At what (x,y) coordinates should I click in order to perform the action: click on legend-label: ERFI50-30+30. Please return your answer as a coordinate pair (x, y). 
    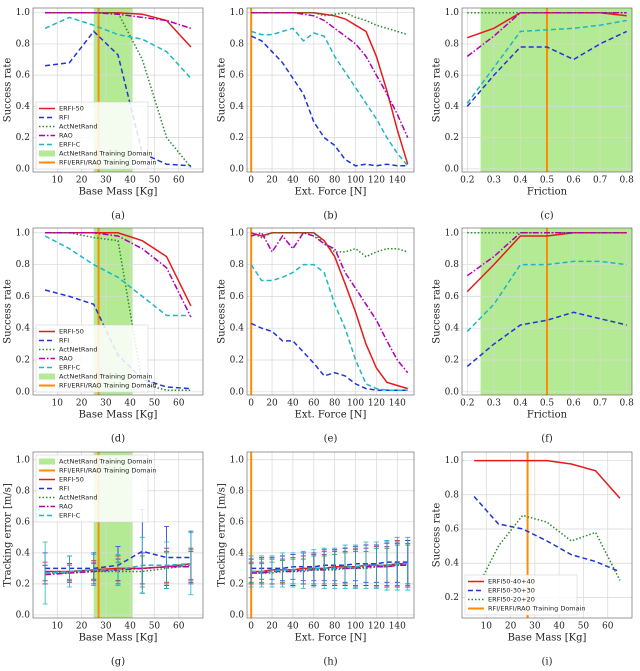
    Looking at the image, I should click on (511, 591).